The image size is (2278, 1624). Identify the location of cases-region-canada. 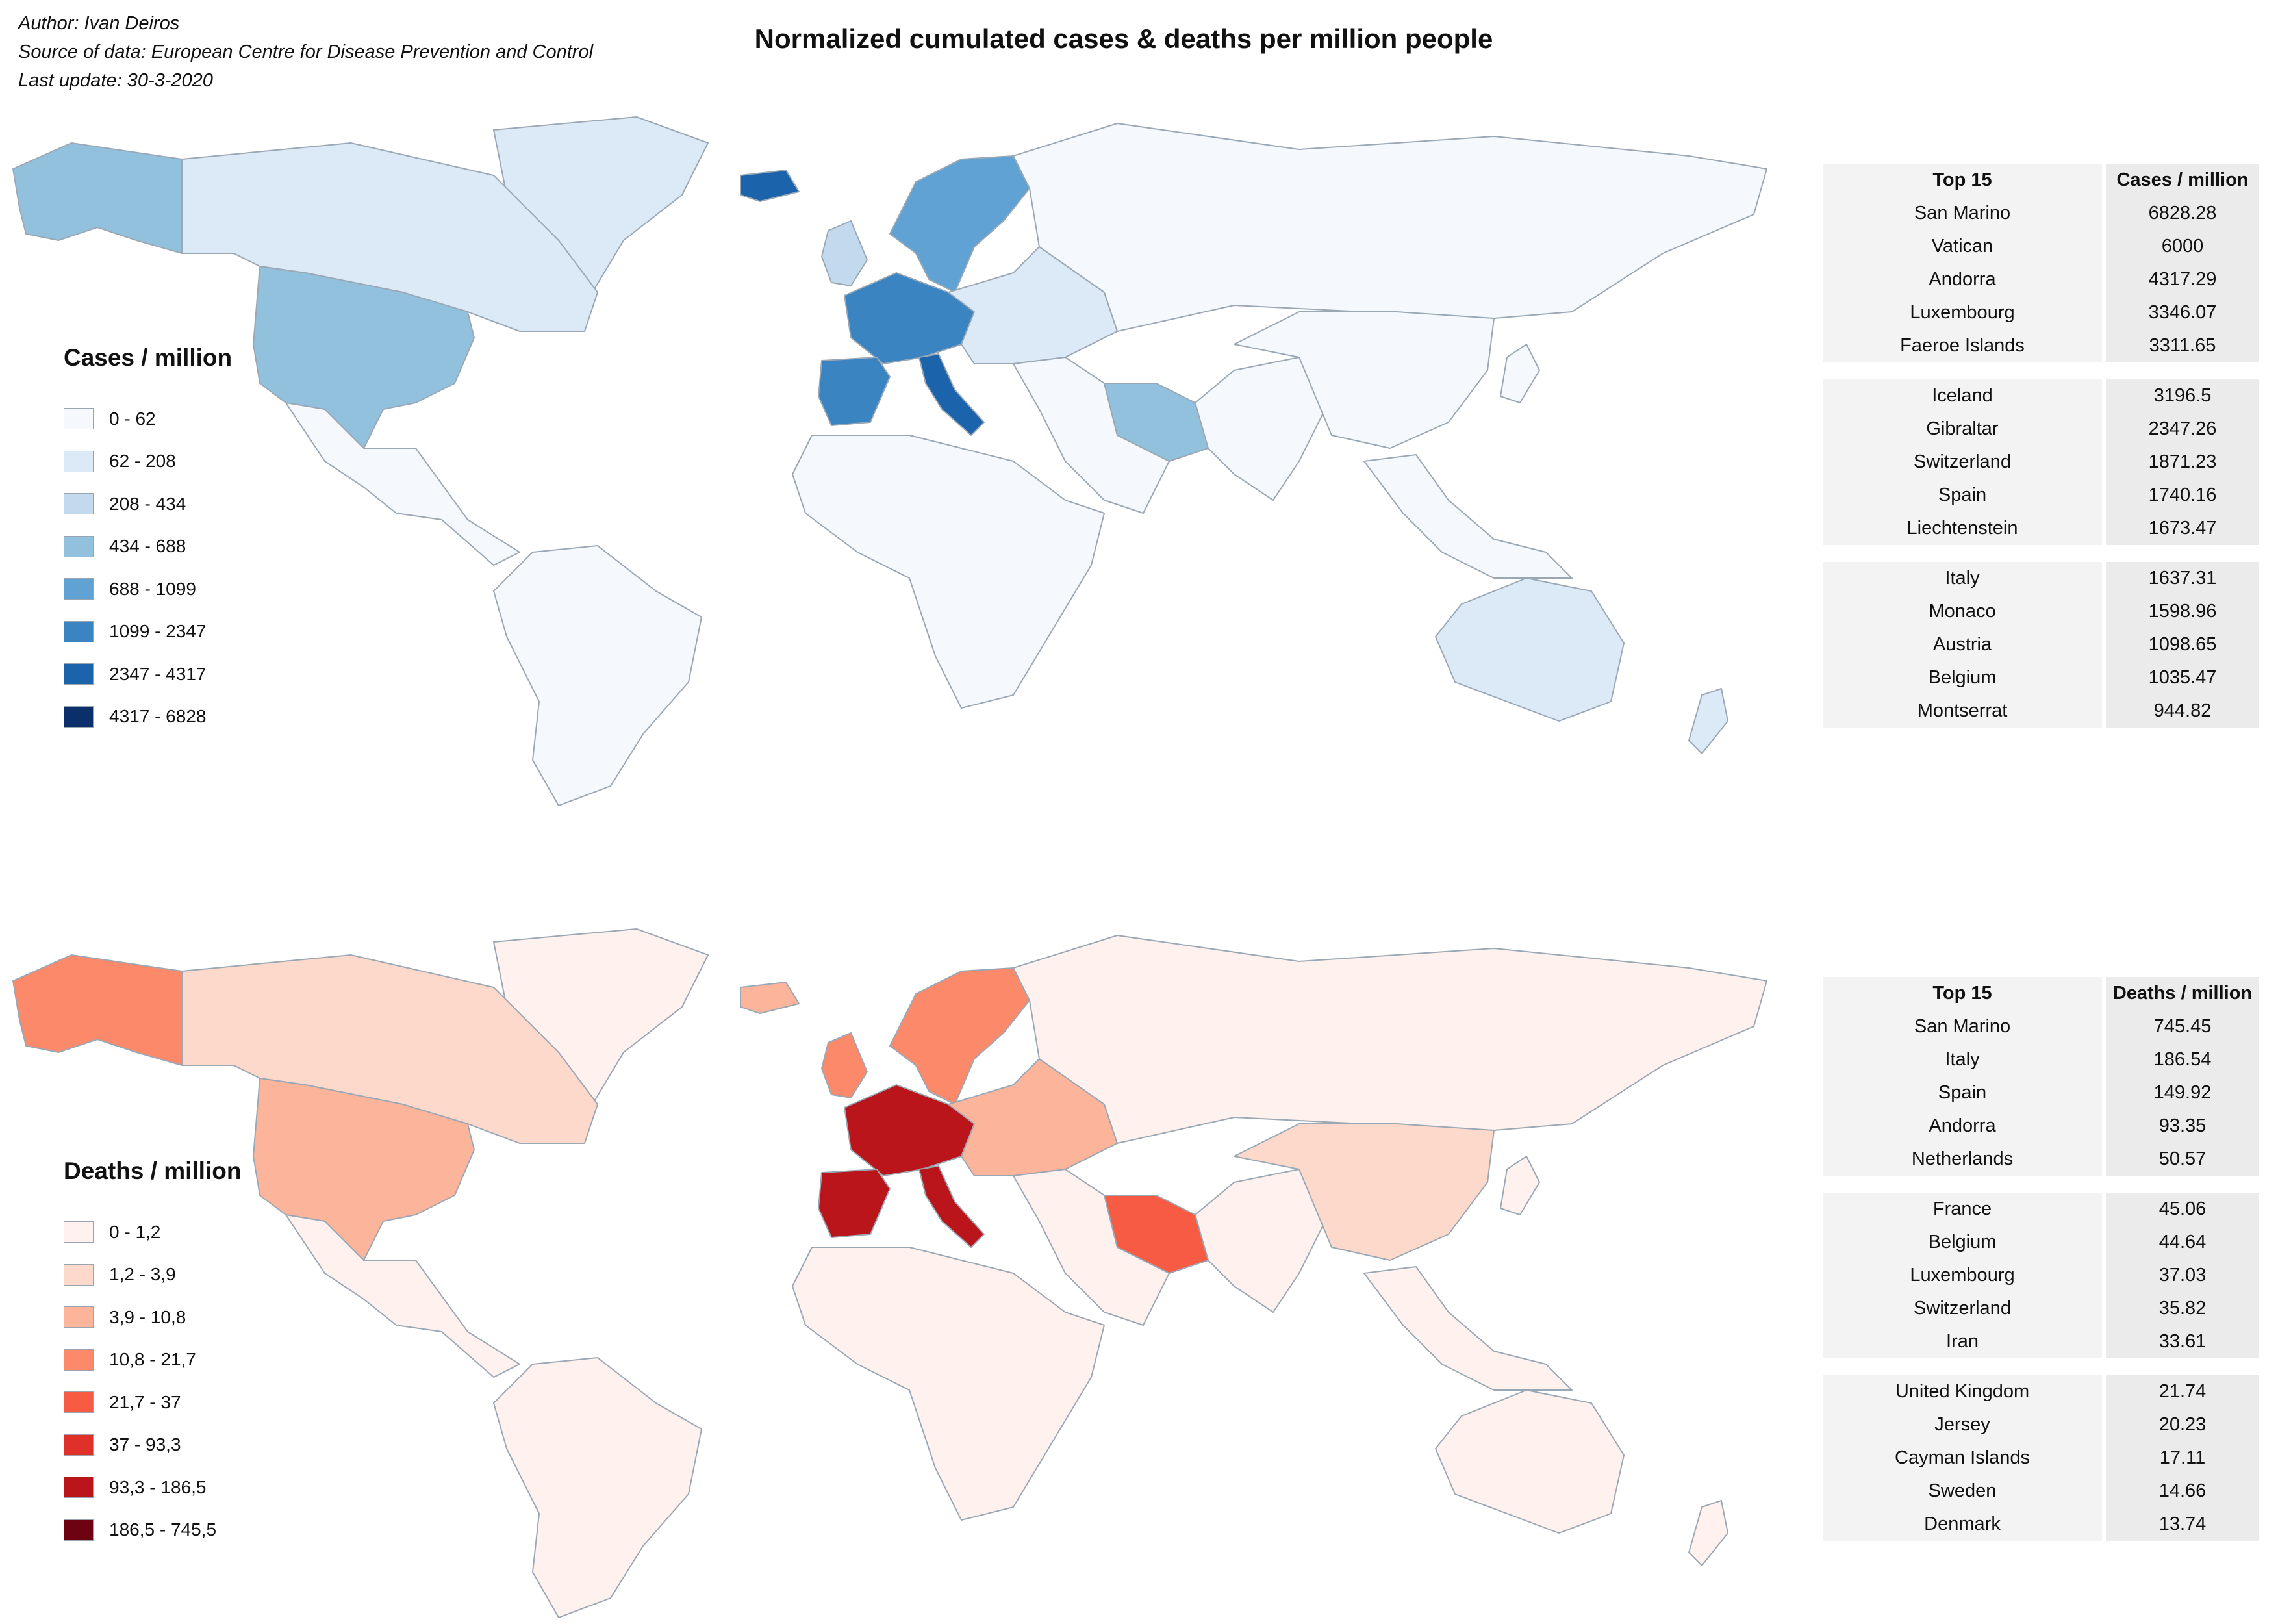
(389, 237).